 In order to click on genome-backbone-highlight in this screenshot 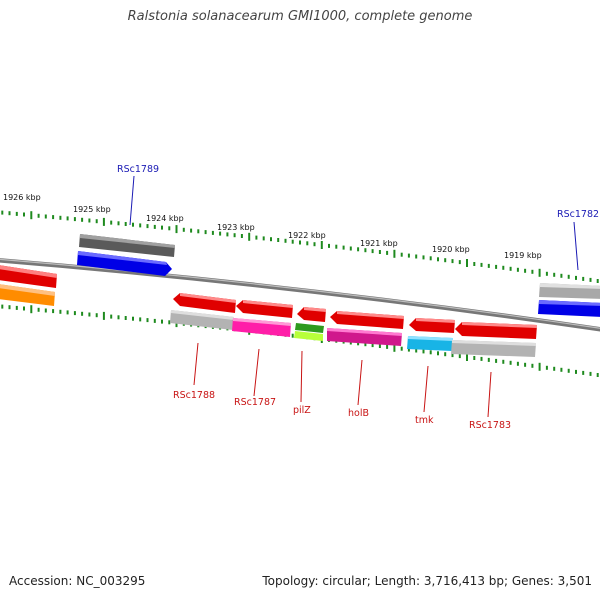, I will do `click(300, 293)`.